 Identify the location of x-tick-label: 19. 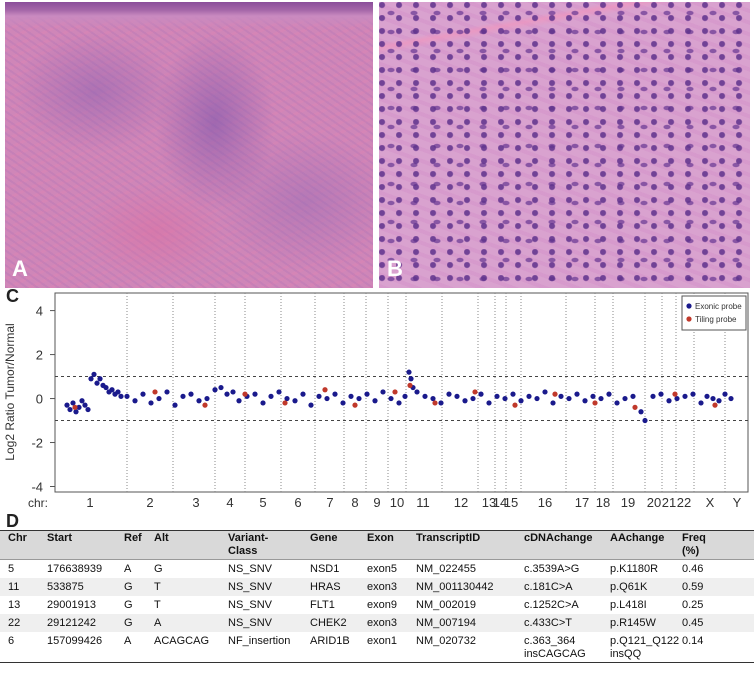
(628, 502).